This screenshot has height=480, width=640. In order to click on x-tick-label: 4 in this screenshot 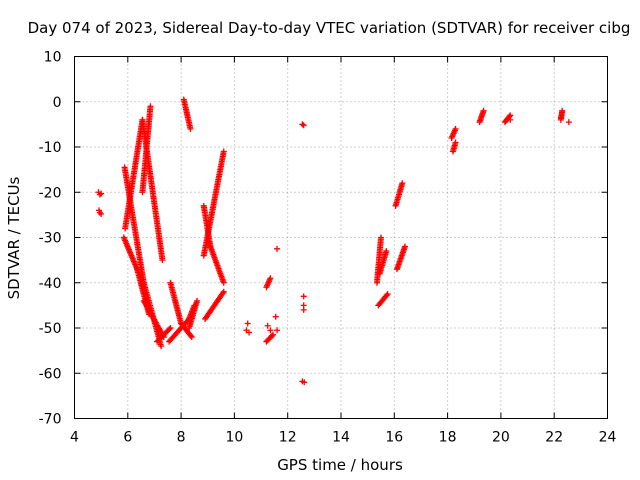, I will do `click(74, 438)`.